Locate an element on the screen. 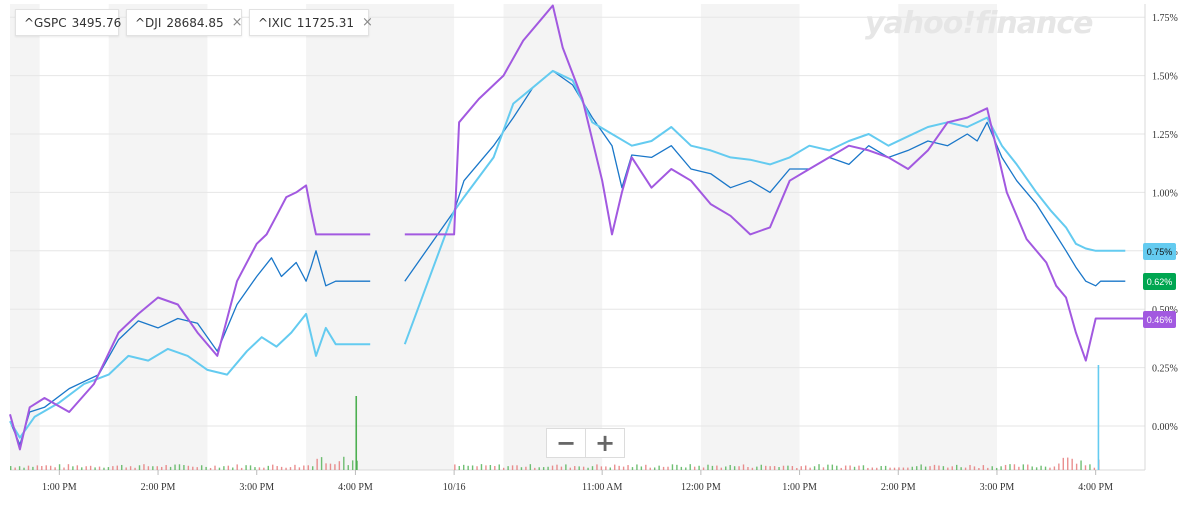  legend-symbol: ^GSPC is located at coordinates (45, 22).